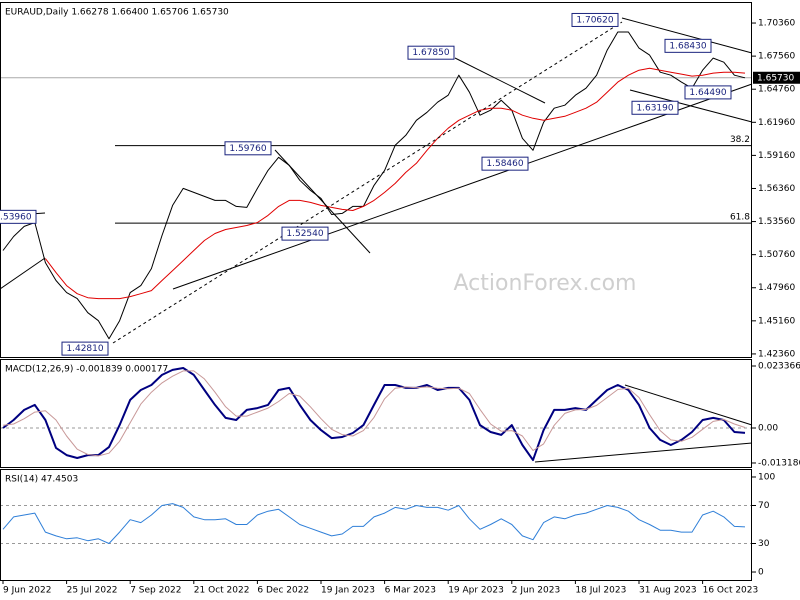 The height and width of the screenshot is (600, 800). What do you see at coordinates (410, 591) in the screenshot?
I see `x-tick-label: 6 Mar 2023` at bounding box center [410, 591].